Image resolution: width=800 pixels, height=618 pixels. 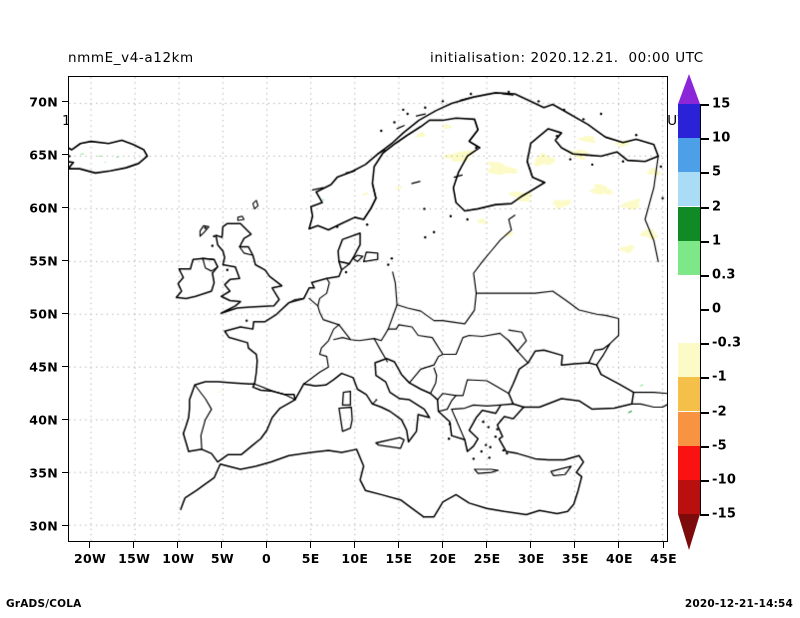 What do you see at coordinates (43, 314) in the screenshot?
I see `lat-tick-label: 50N` at bounding box center [43, 314].